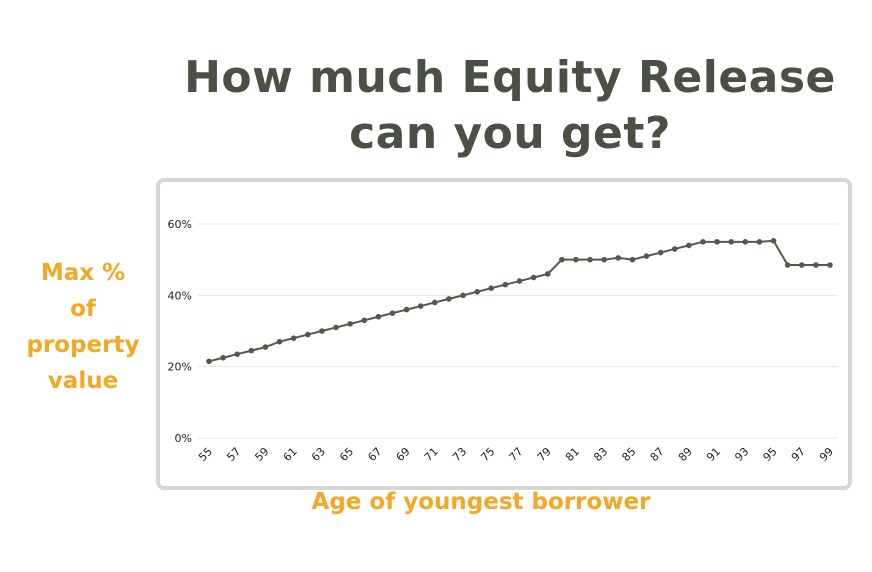  I want to click on x-axis-label: Age of youngest borrower, so click(481, 502).